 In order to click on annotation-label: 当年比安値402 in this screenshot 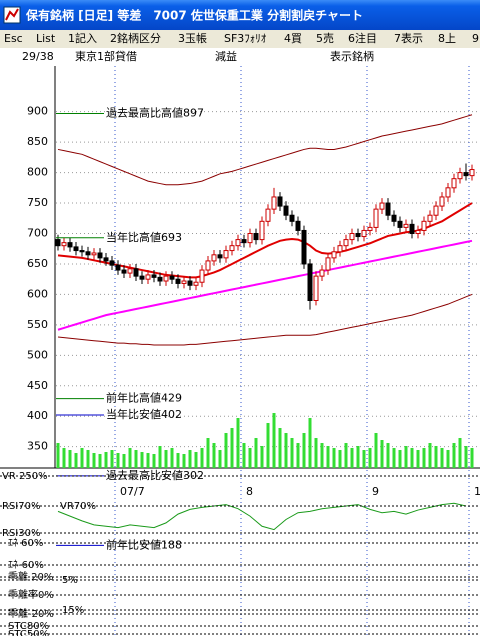, I will do `click(144, 414)`.